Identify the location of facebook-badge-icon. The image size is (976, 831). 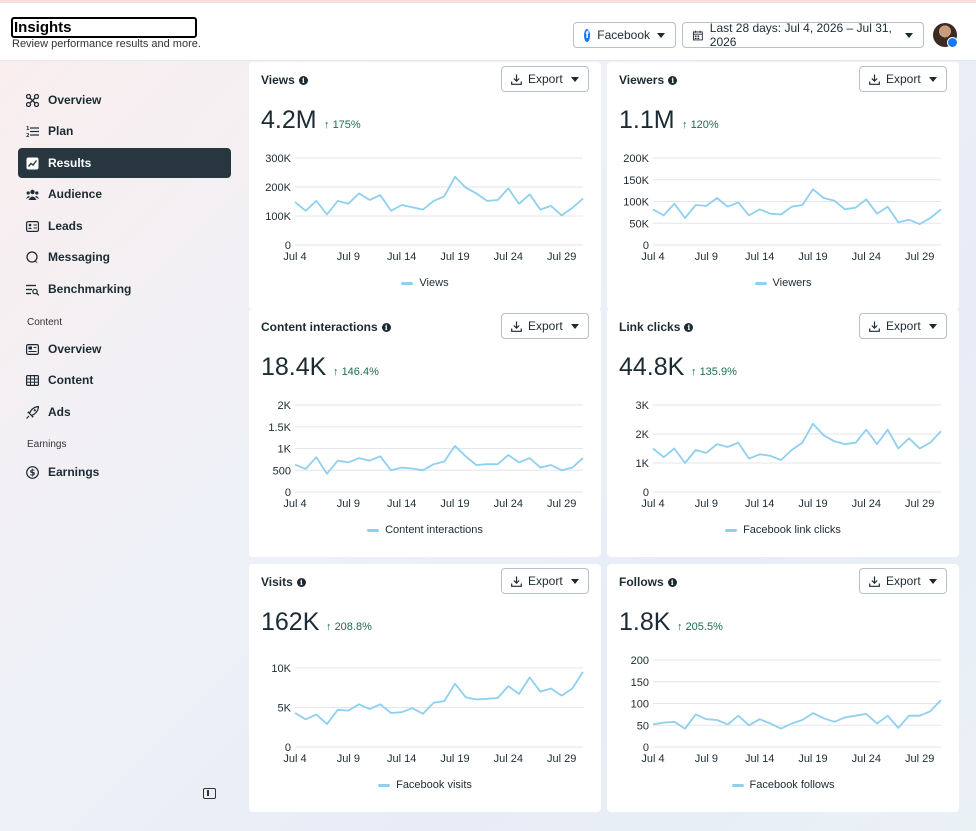
(952, 42).